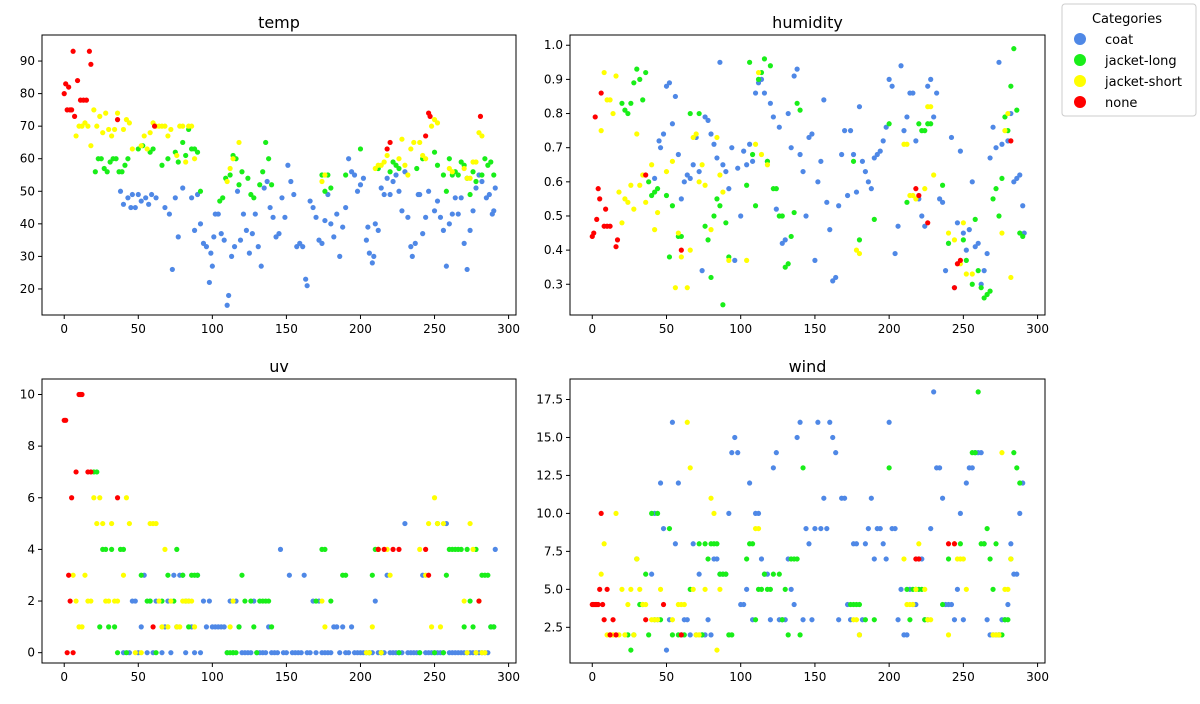 The width and height of the screenshot is (1200, 704). What do you see at coordinates (64, 329) in the screenshot?
I see `x-tick-label: 0` at bounding box center [64, 329].